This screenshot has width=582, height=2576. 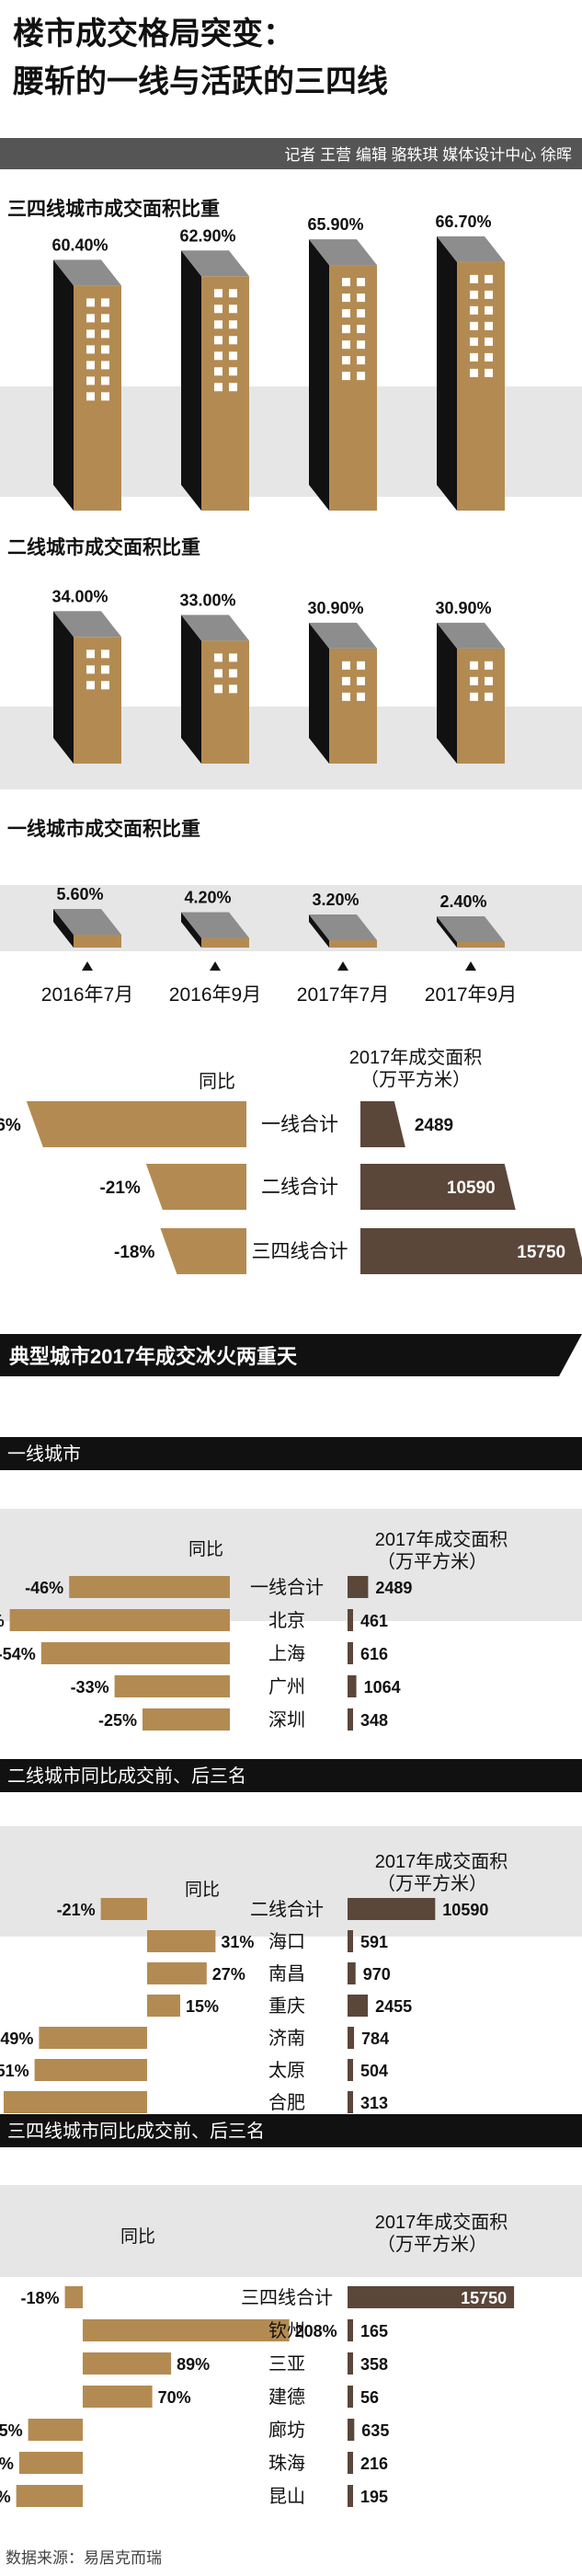 What do you see at coordinates (286, 1686) in the screenshot?
I see `city-label: 广州` at bounding box center [286, 1686].